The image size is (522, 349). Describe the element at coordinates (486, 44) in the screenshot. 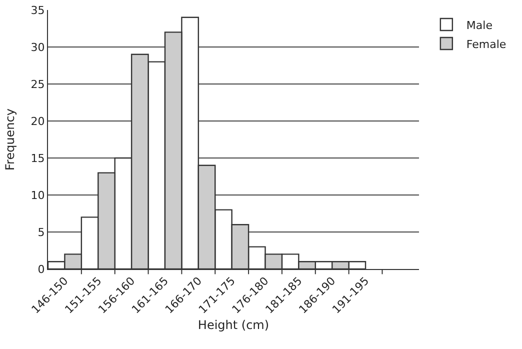

I see `legend-label: Female` at that location.